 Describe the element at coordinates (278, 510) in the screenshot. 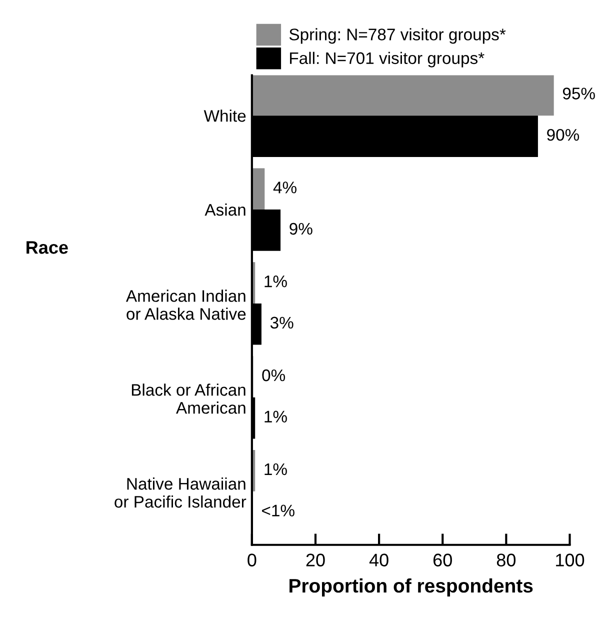

I see `data-label: <1%` at that location.